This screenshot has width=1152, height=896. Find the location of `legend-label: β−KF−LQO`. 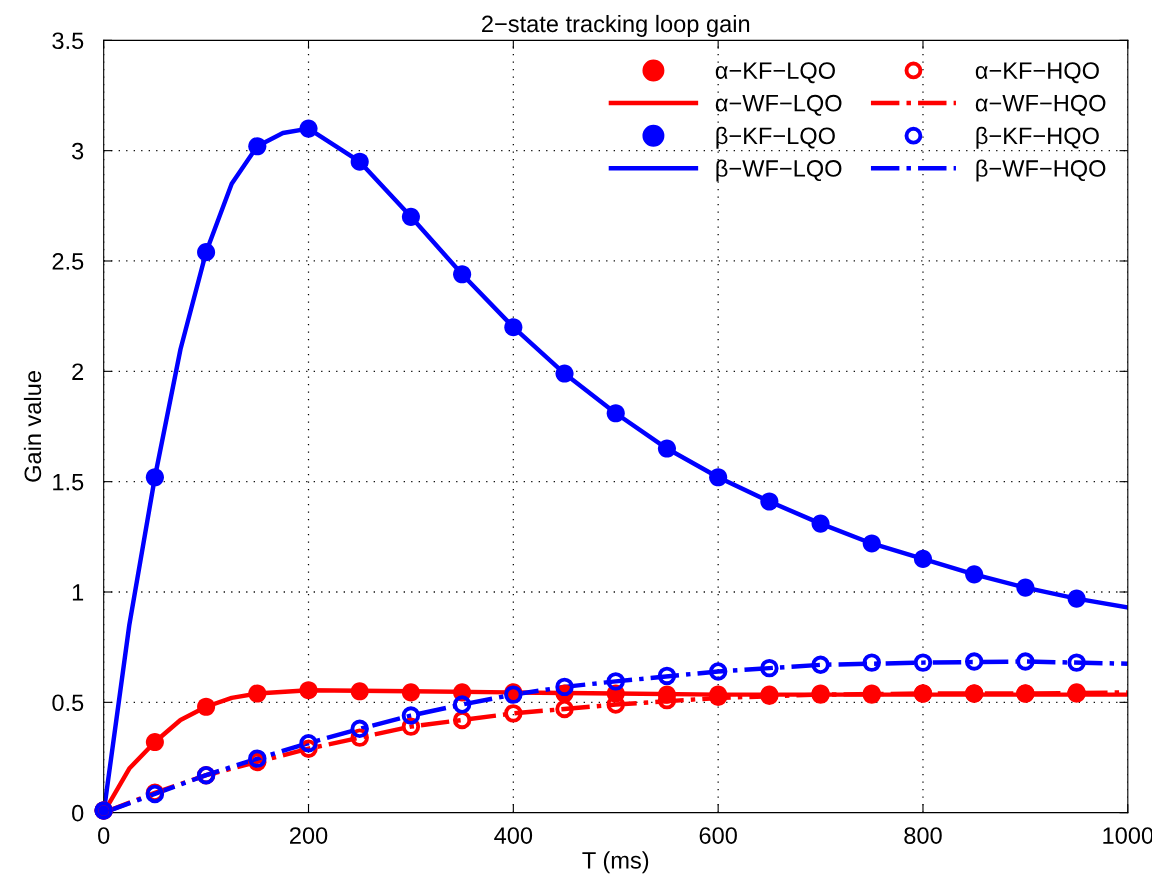

legend-label: β−KF−LQO is located at coordinates (775, 137).